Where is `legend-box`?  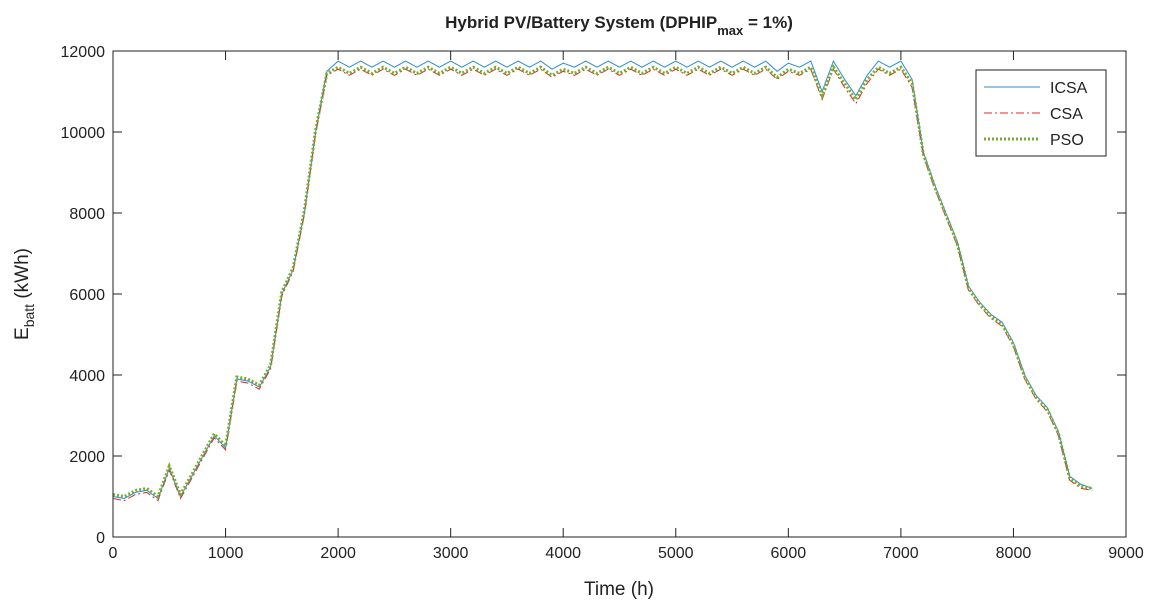 legend-box is located at coordinates (1041, 113).